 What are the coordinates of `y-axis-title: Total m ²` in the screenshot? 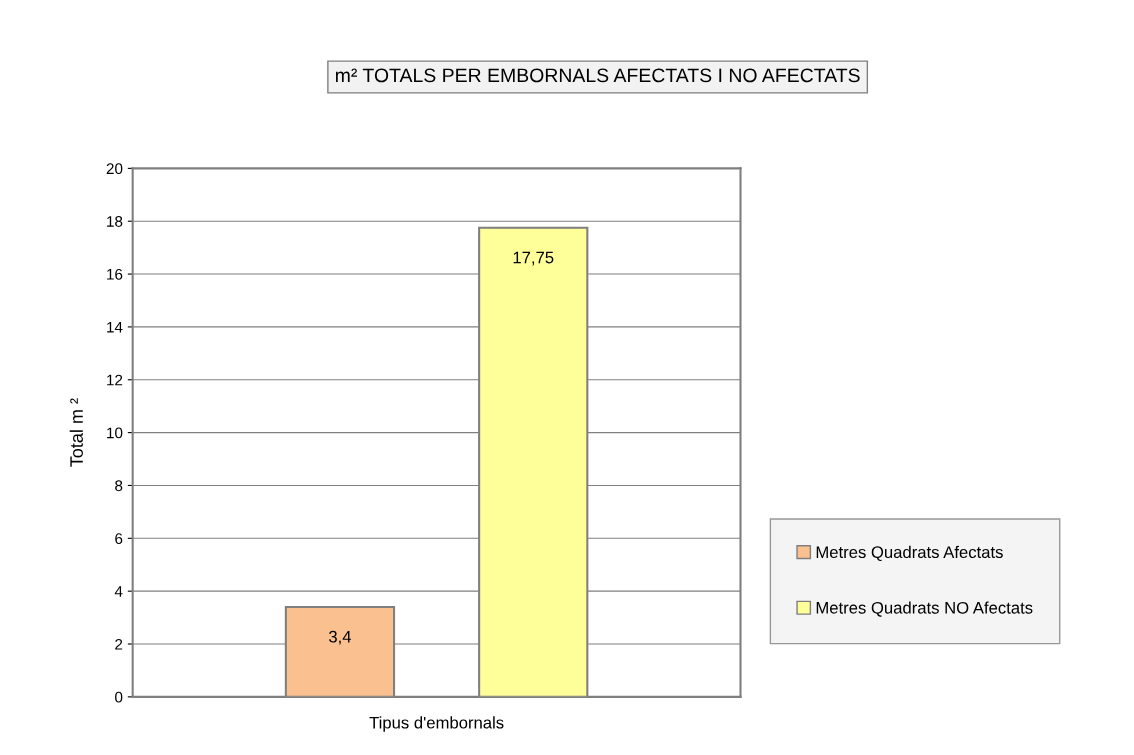 It's located at (76, 432).